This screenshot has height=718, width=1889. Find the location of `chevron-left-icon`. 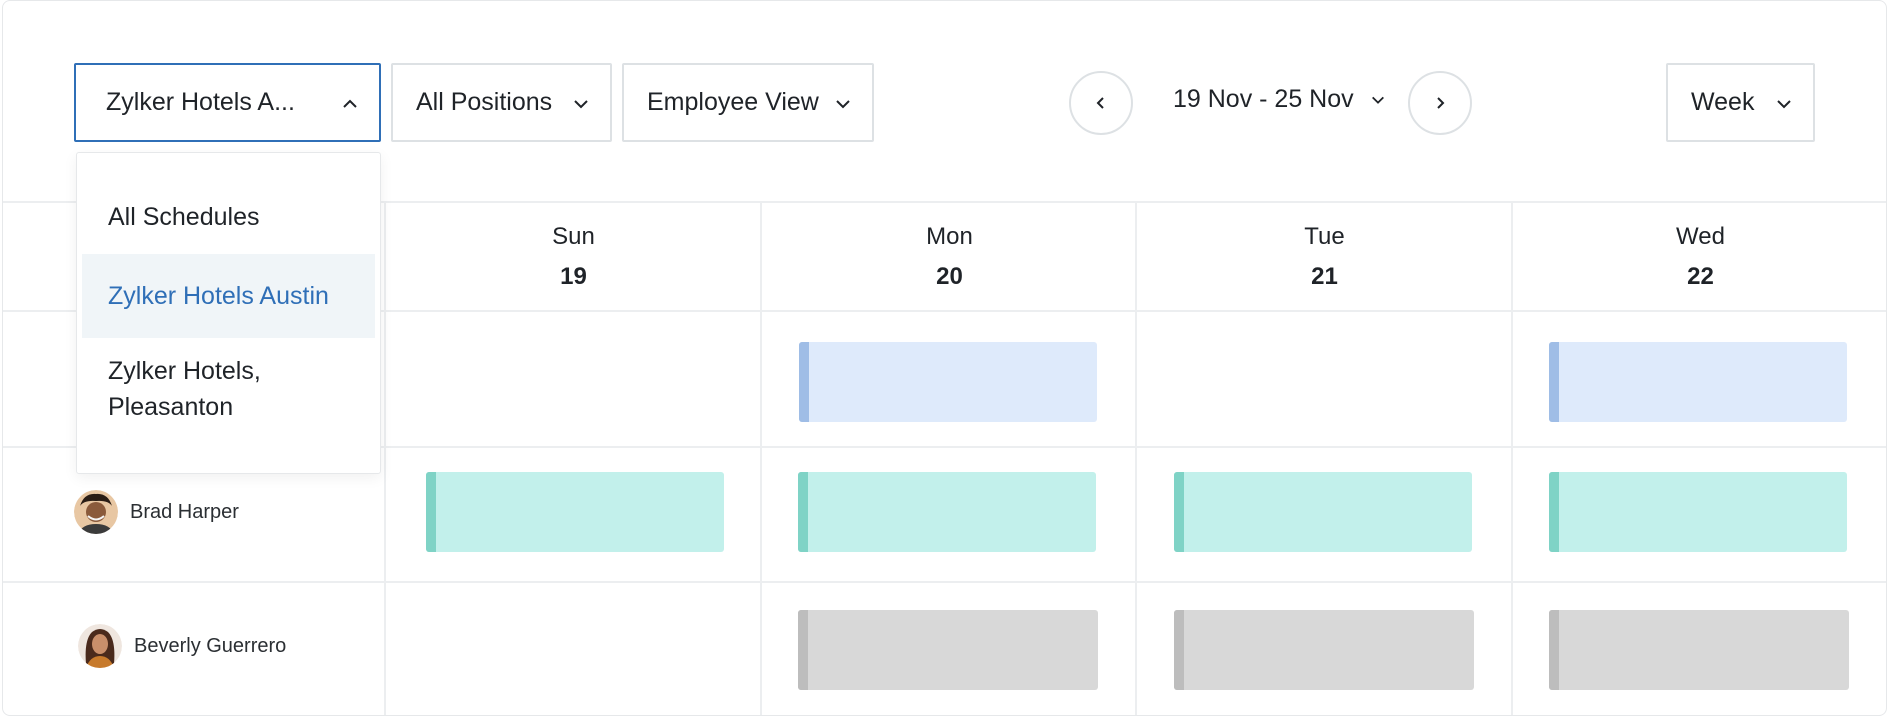

chevron-left-icon is located at coordinates (1100, 103).